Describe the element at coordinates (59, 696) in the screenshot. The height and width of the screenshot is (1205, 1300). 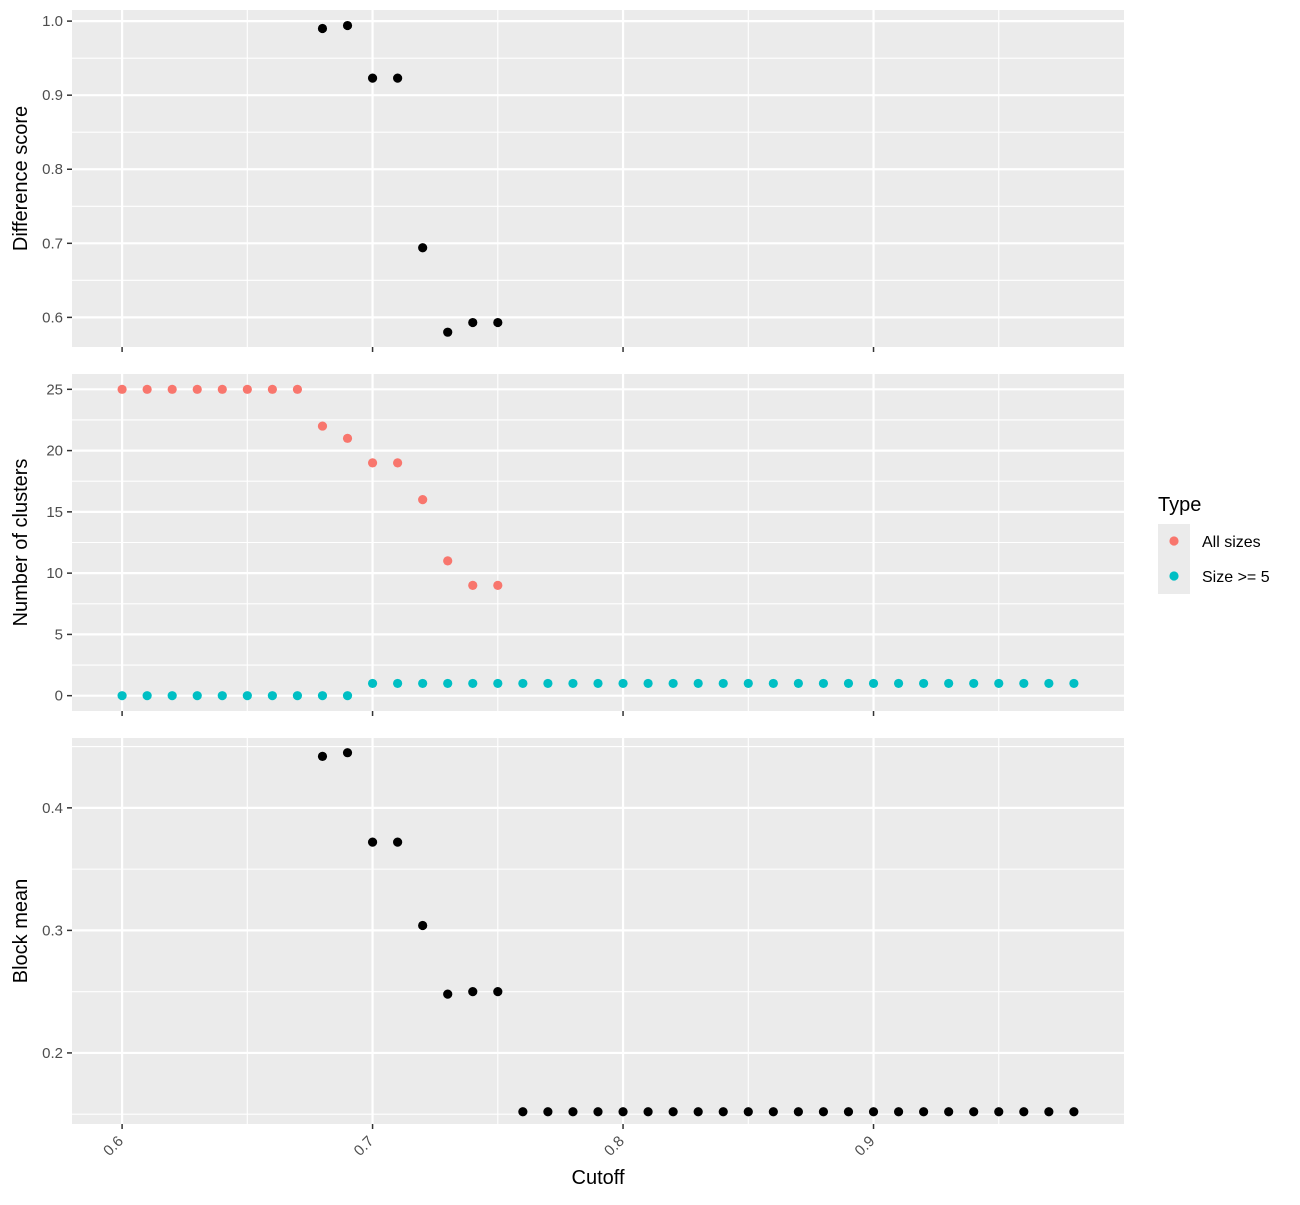
I see `y-tick-label: 0` at that location.